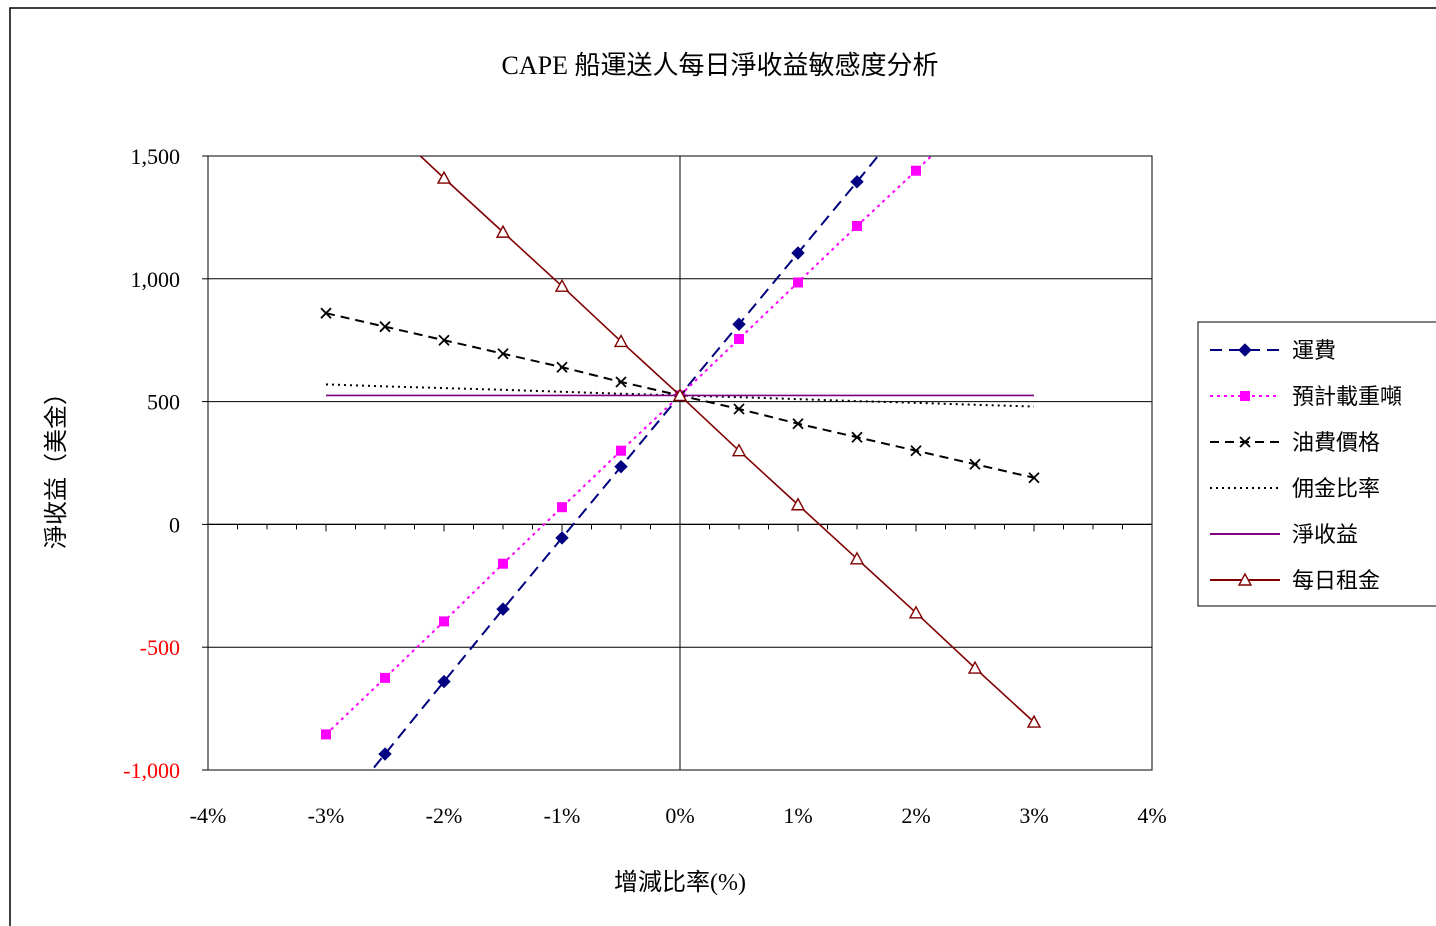 The height and width of the screenshot is (926, 1436). What do you see at coordinates (326, 815) in the screenshot?
I see `x-tick-label: -3%` at bounding box center [326, 815].